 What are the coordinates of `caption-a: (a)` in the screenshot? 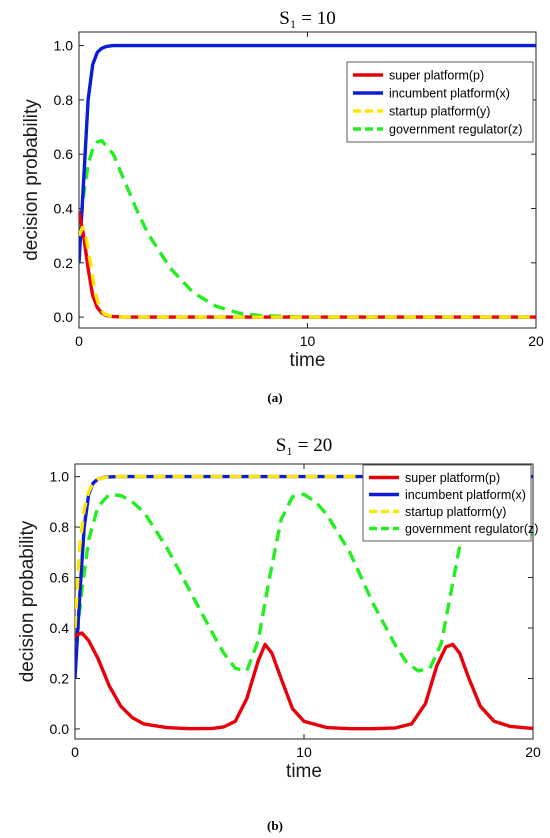 It's located at (275, 397).